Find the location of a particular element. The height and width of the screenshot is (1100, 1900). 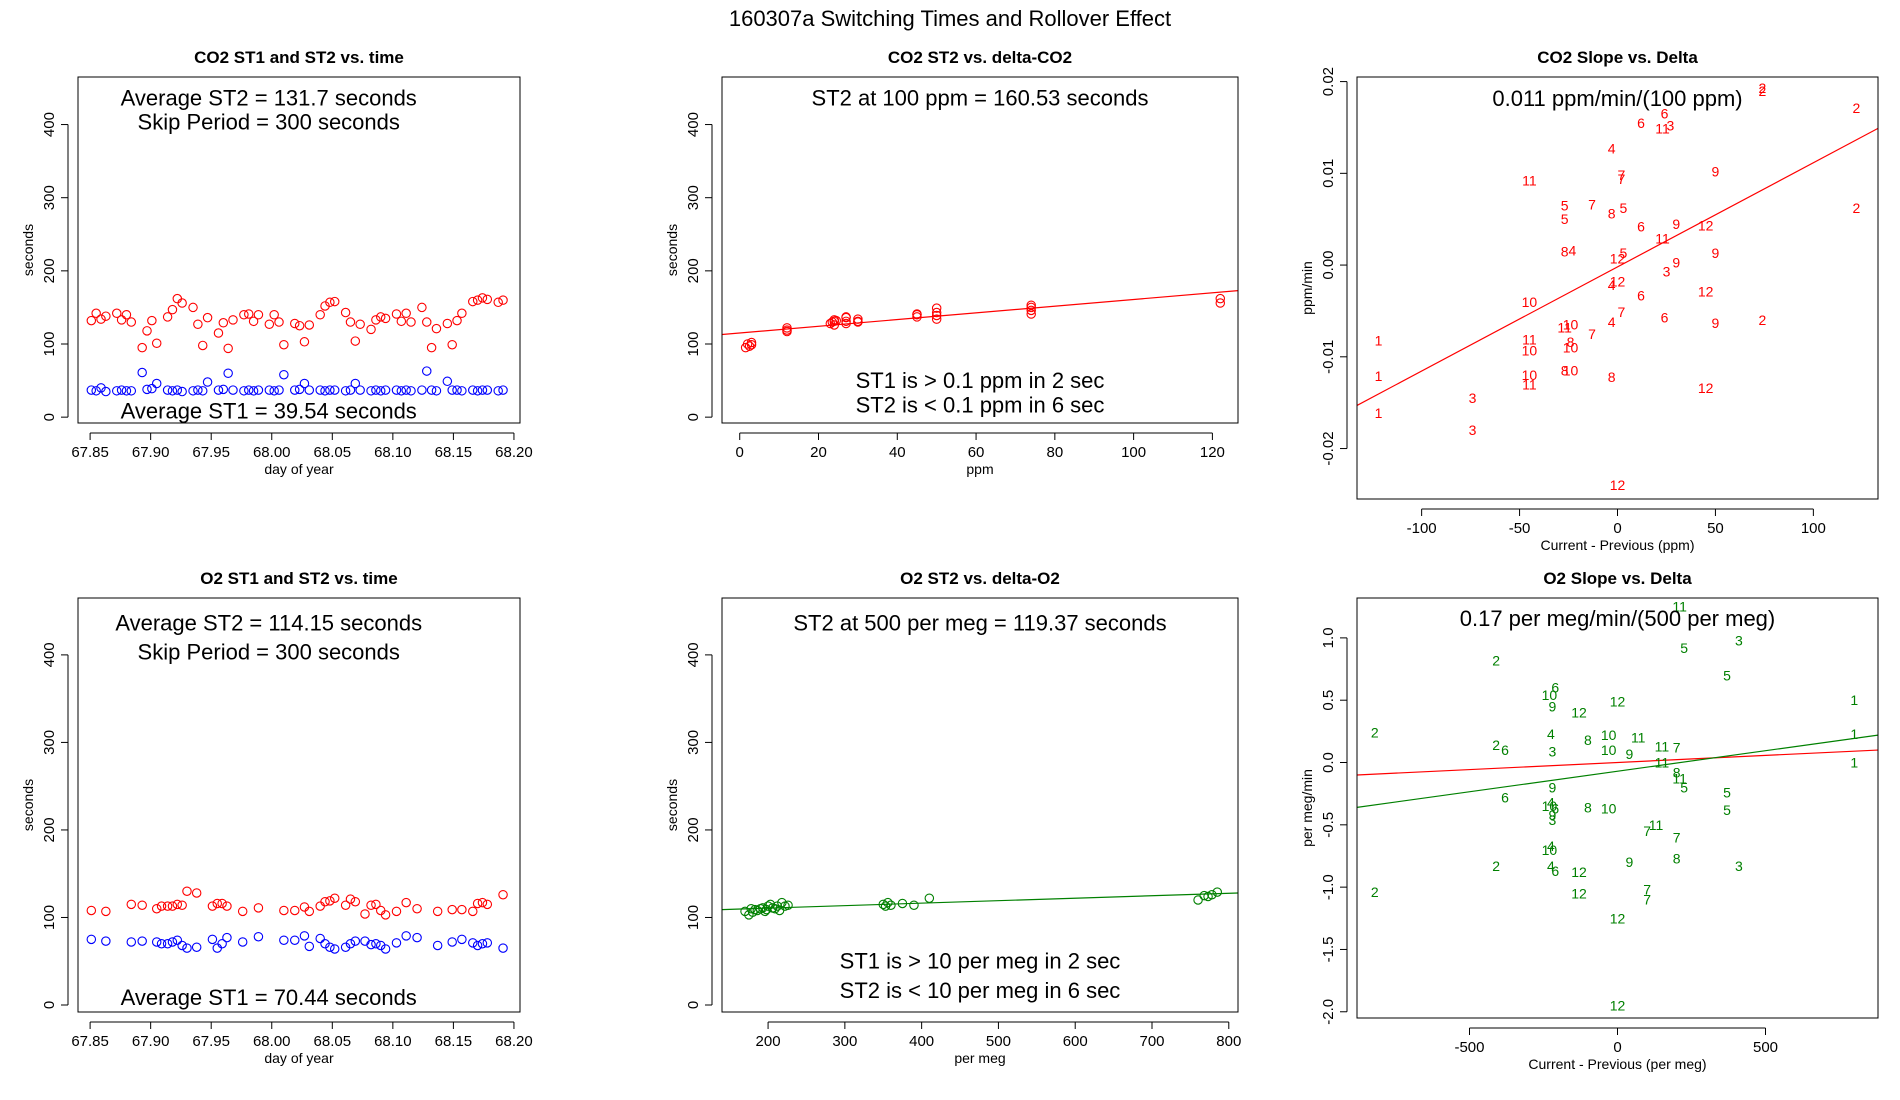

y-axis-label: ppm/min is located at coordinates (1307, 288).